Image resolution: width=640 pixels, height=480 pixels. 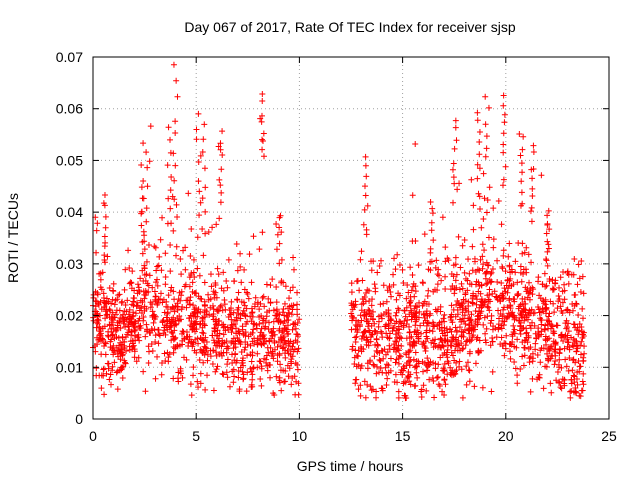 What do you see at coordinates (300, 436) in the screenshot?
I see `x-tick-label: 10` at bounding box center [300, 436].